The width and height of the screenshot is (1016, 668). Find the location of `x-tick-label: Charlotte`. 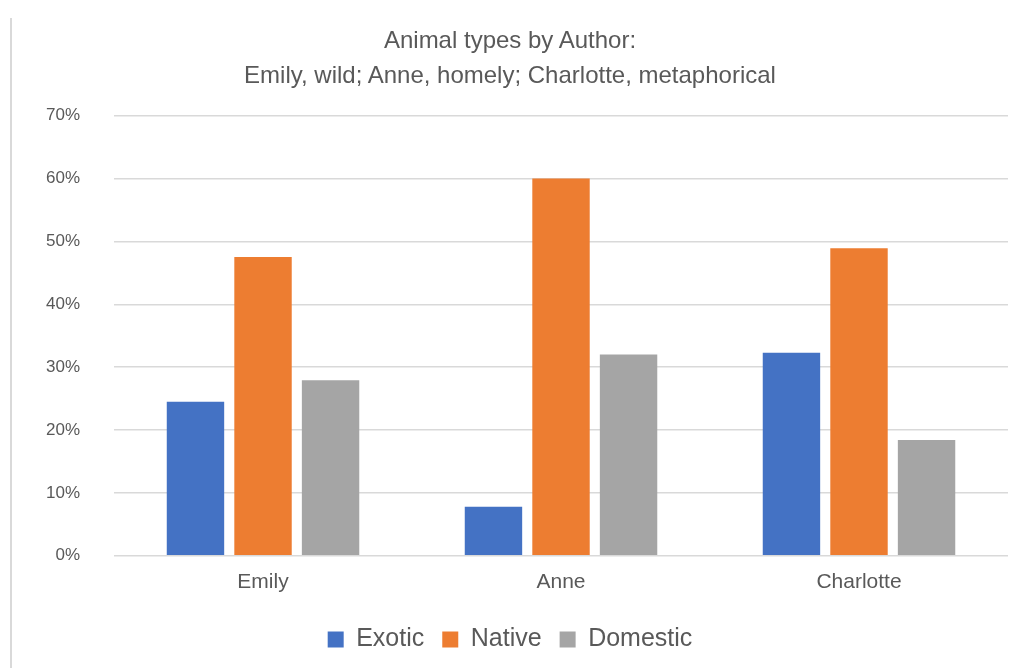

x-tick-label: Charlotte is located at coordinates (859, 581).